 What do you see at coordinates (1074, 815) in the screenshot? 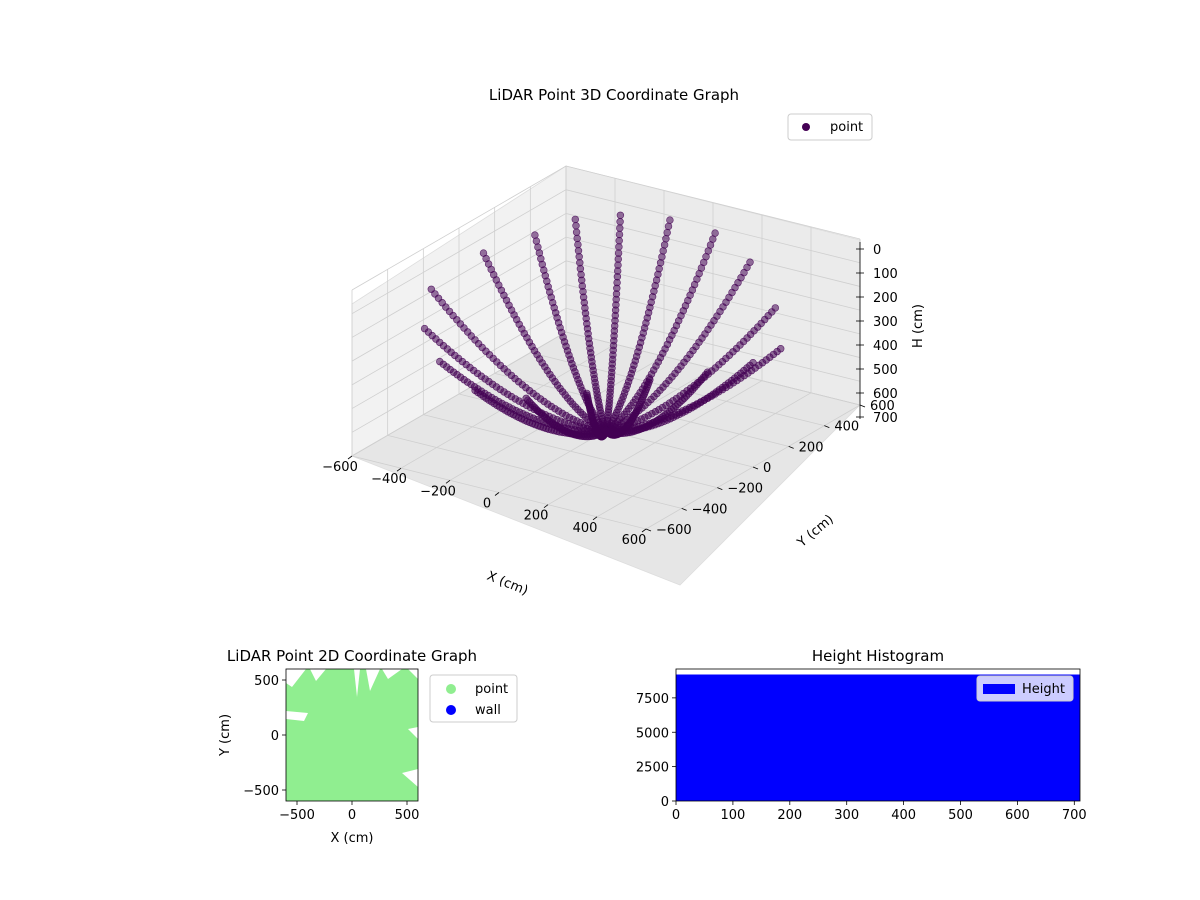
I see `x-tick-label-hist: 700` at bounding box center [1074, 815].